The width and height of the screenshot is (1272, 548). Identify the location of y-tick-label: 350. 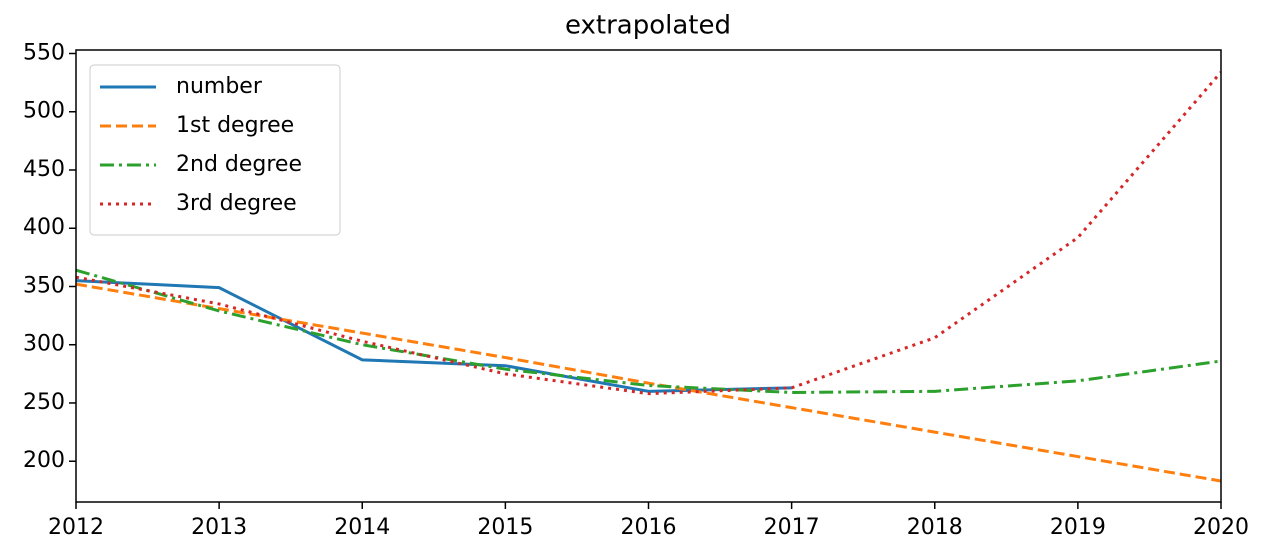
(44, 285).